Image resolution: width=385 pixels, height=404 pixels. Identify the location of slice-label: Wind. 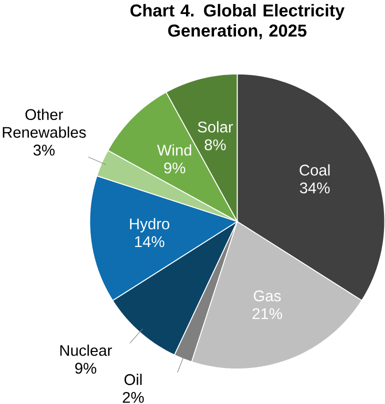
(174, 150).